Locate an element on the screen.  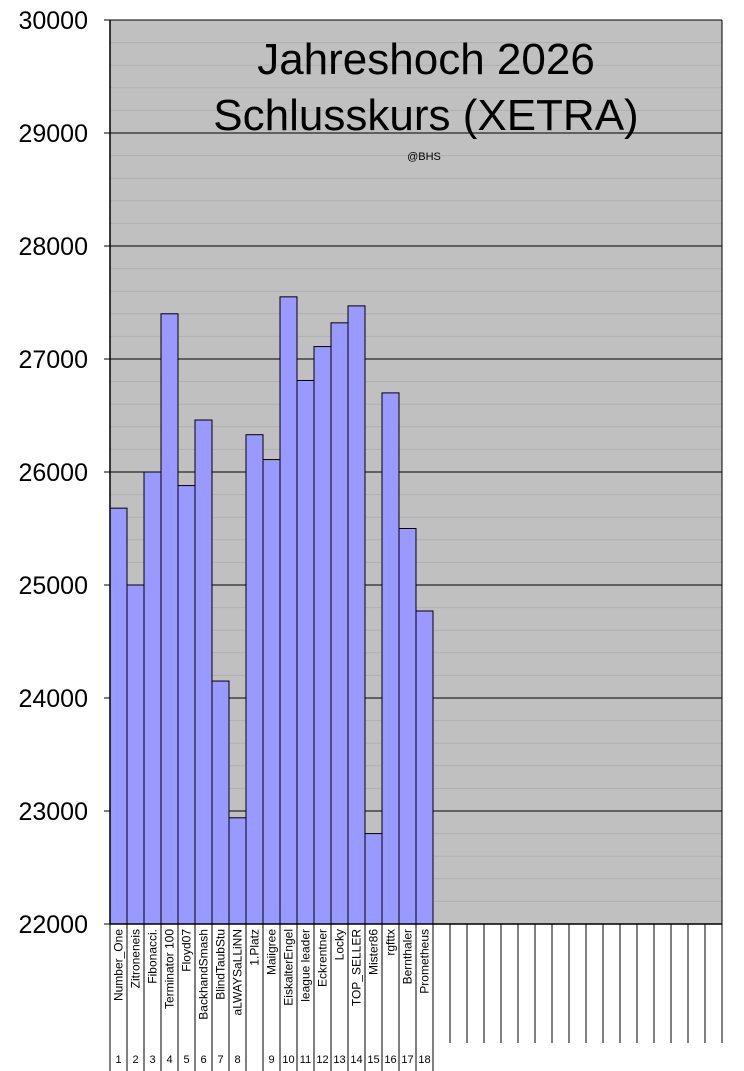
x-tick-label: Terminator 100 is located at coordinates (170, 969).